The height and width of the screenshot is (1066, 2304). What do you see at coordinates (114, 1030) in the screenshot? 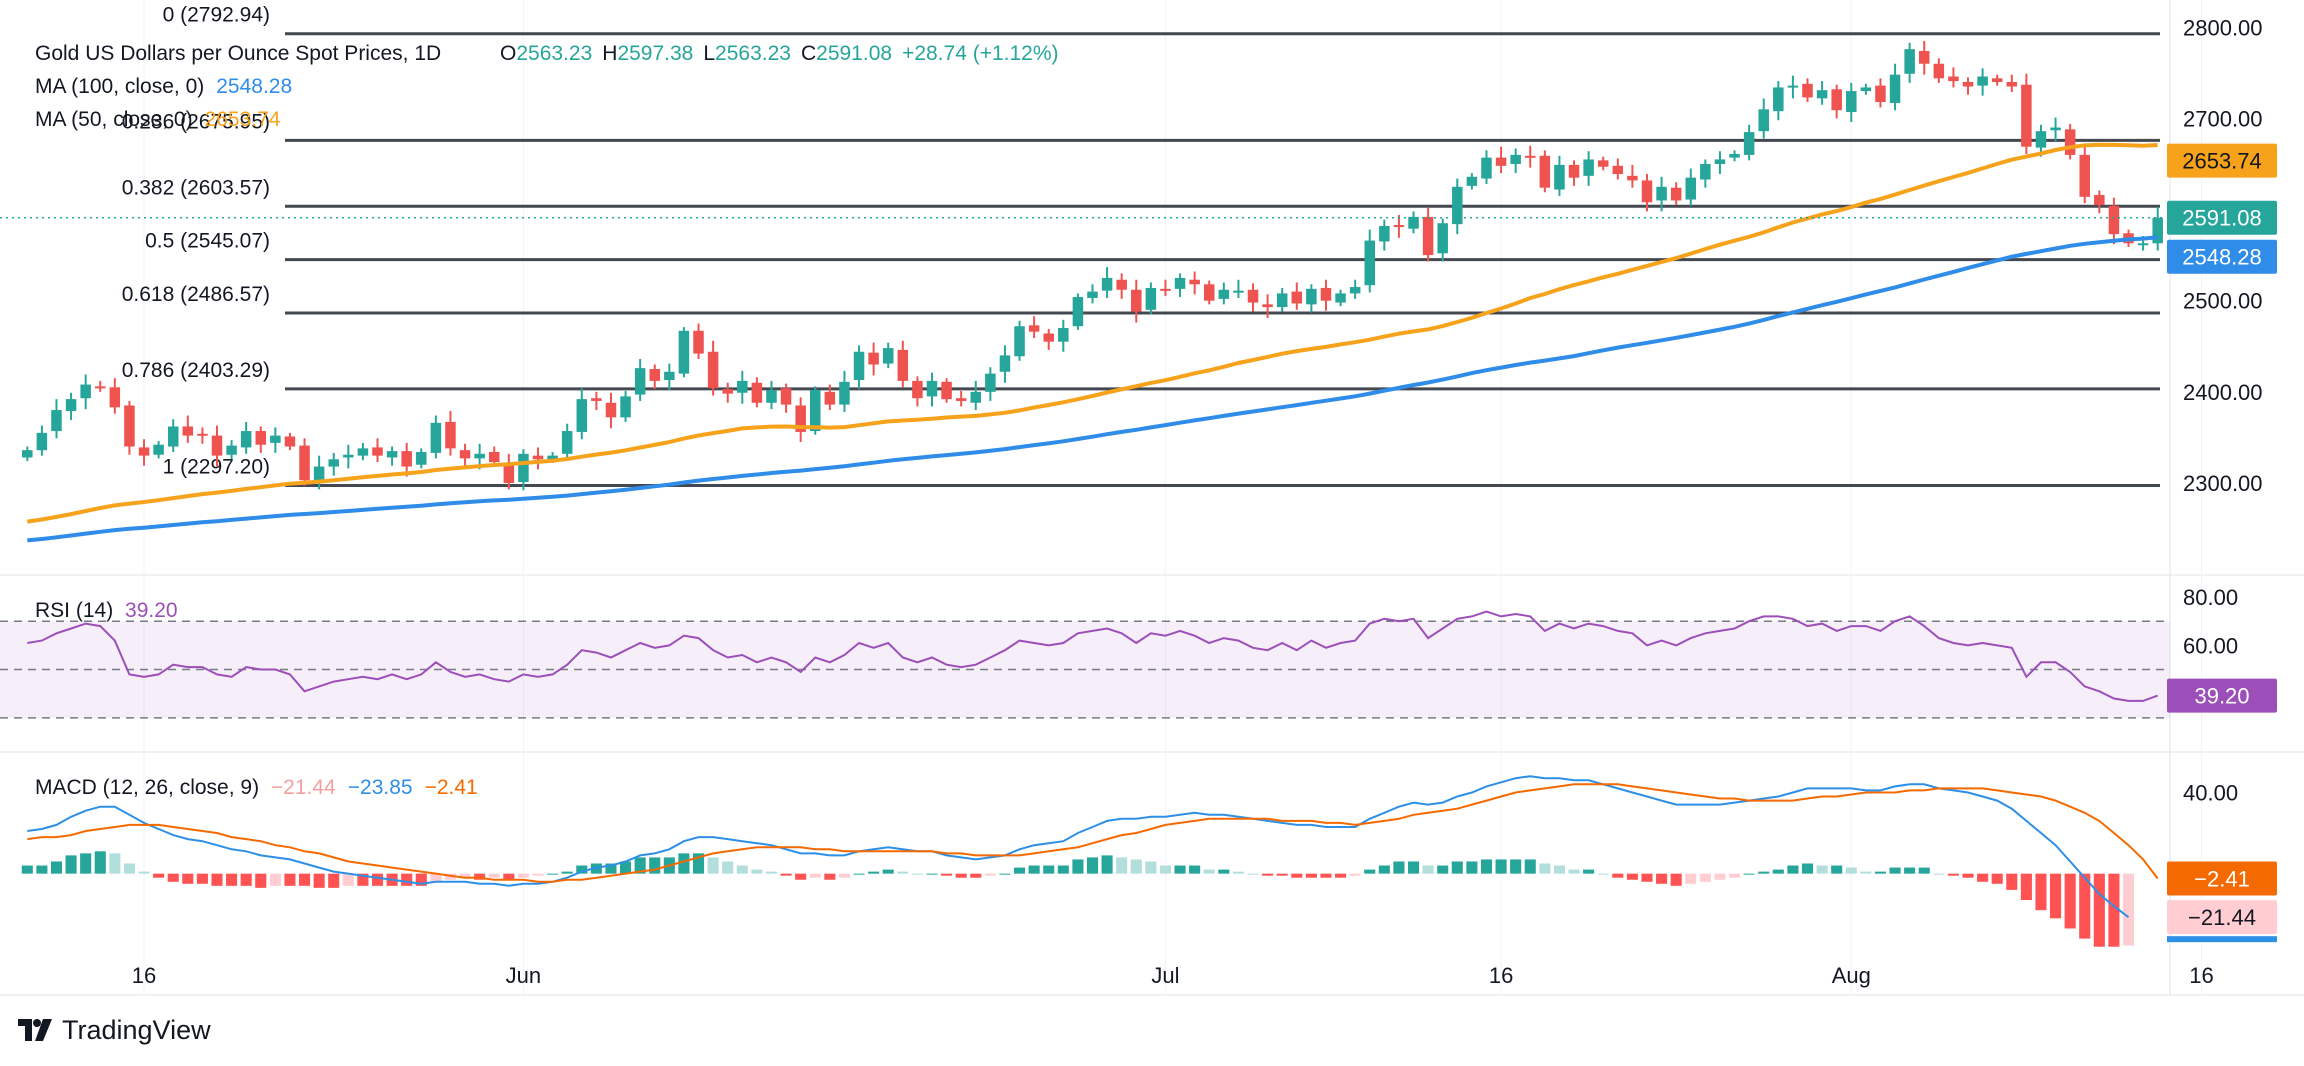
I see `tradingview-brand: TradingView` at bounding box center [114, 1030].